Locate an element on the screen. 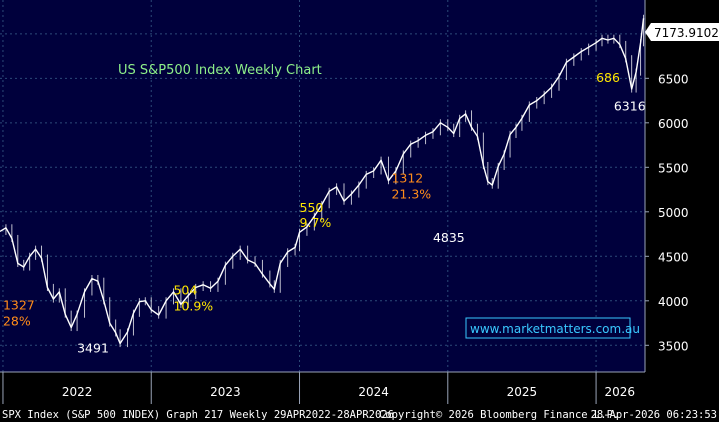 The height and width of the screenshot is (422, 719). annotation-label: 1327 is located at coordinates (19, 305).